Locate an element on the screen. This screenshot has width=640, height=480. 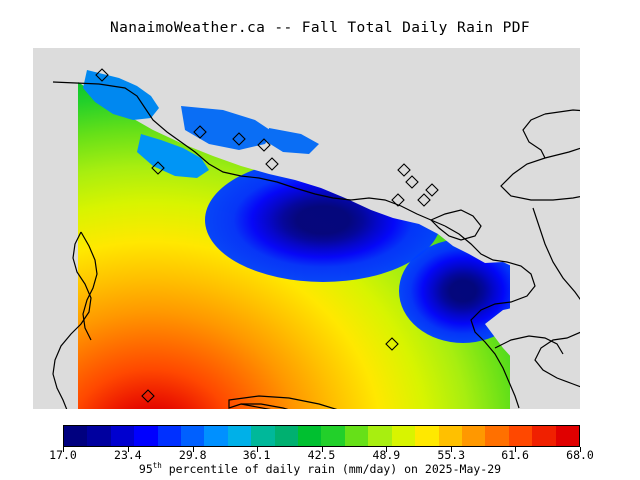
colorbar-tick-label-1: 23.4 is located at coordinates (128, 455).